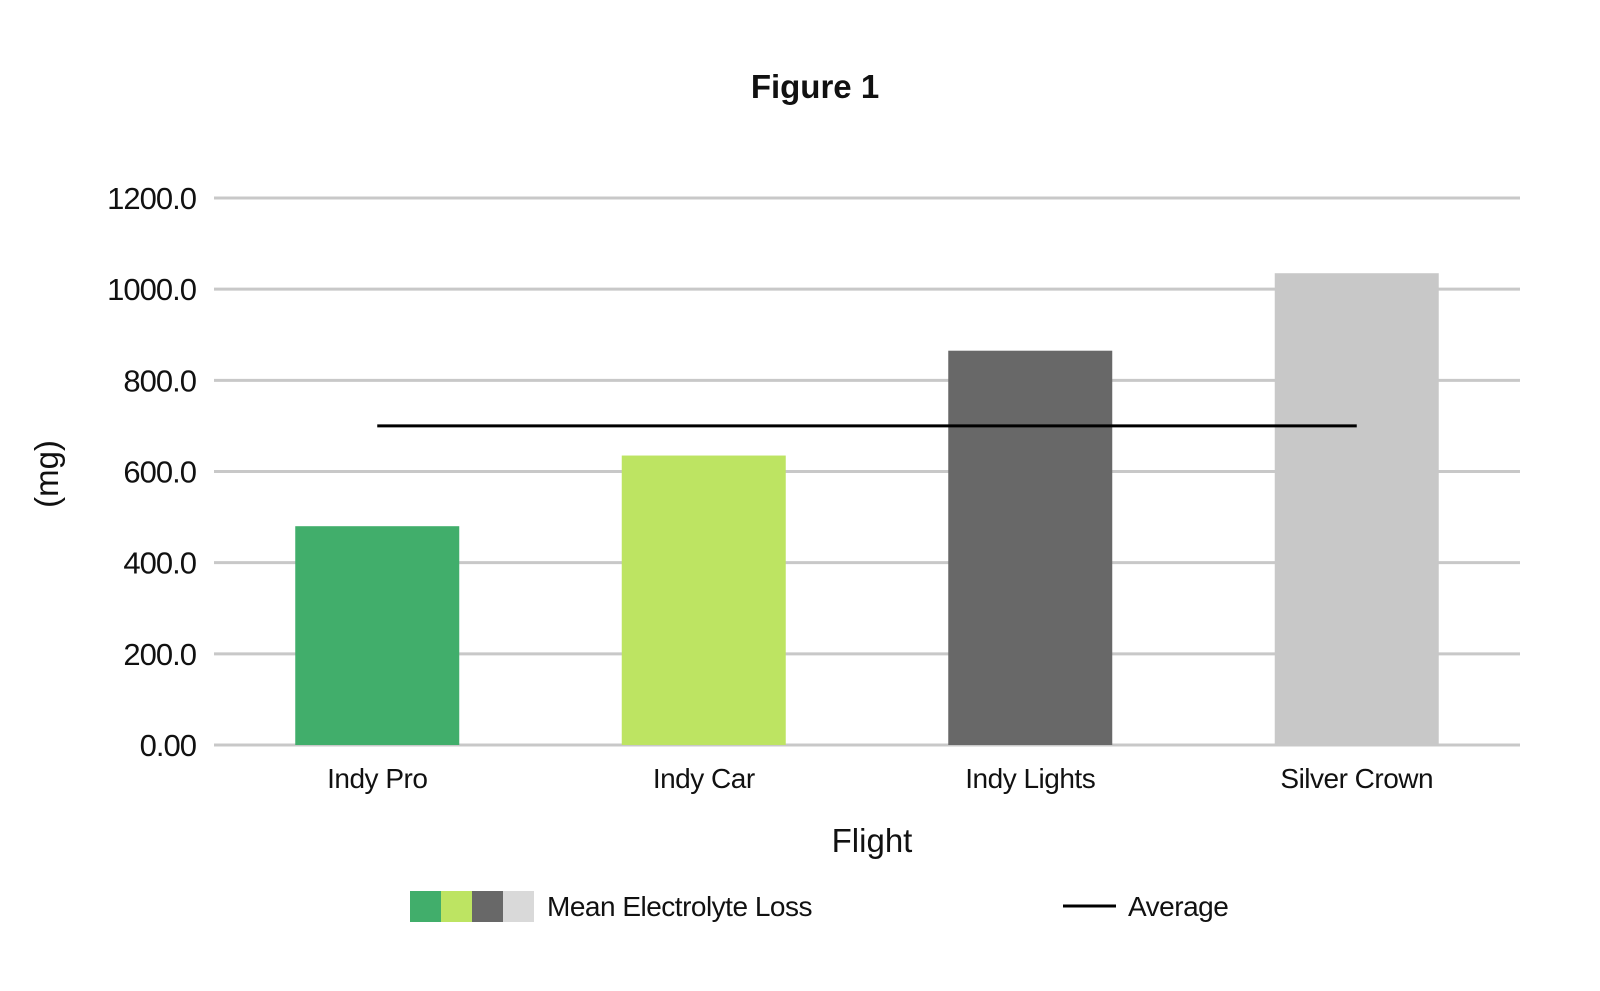 This screenshot has height=991, width=1600. What do you see at coordinates (46, 474) in the screenshot?
I see `y-axis-label: (mg)` at bounding box center [46, 474].